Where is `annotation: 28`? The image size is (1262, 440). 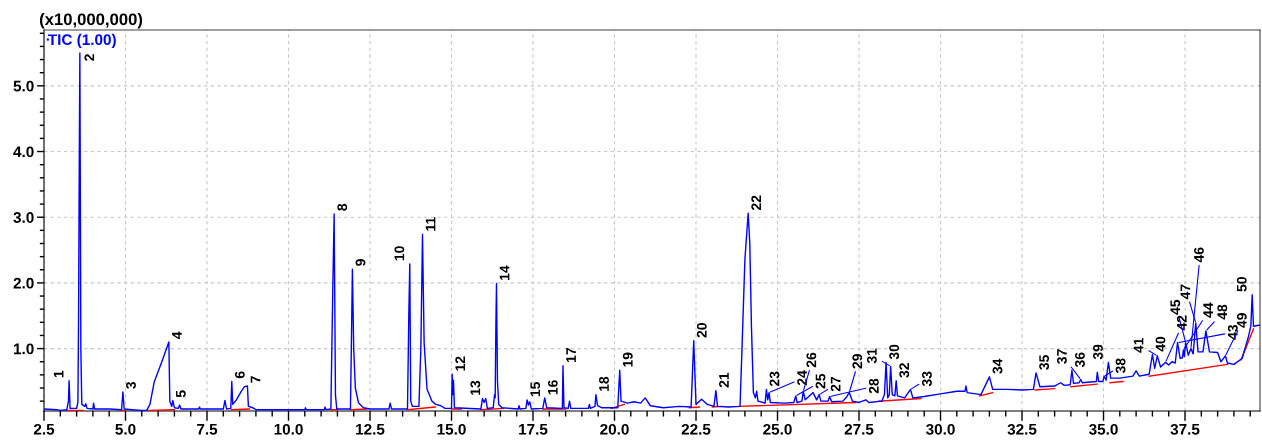 annotation: 28 is located at coordinates (873, 386).